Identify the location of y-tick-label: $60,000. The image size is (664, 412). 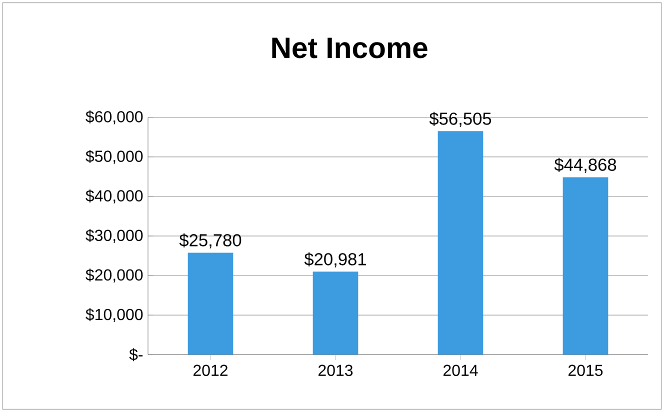
(114, 117).